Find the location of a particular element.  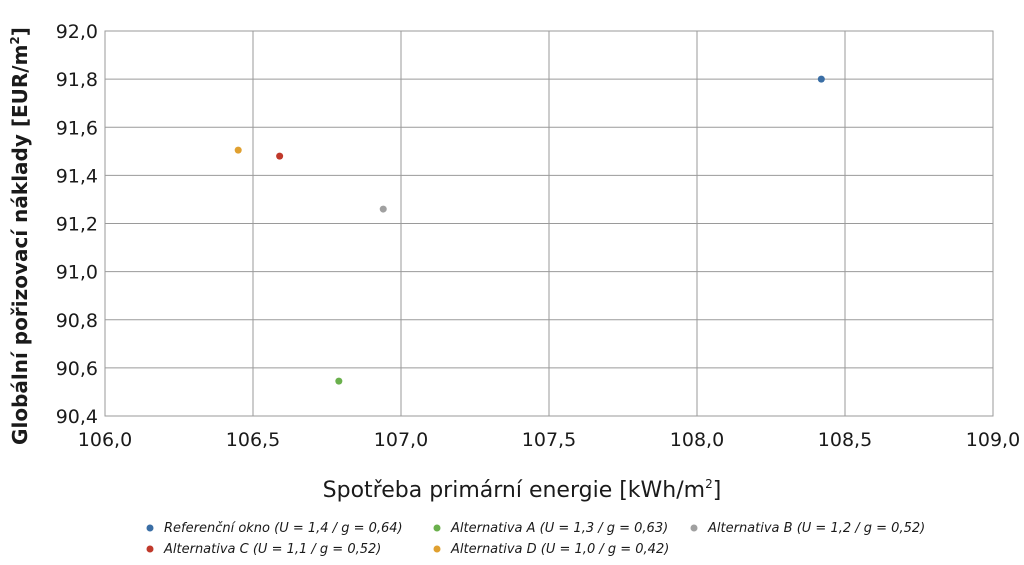

legend-label: Alternativa D (U = 1,0 / g = 0,42) is located at coordinates (559, 549).